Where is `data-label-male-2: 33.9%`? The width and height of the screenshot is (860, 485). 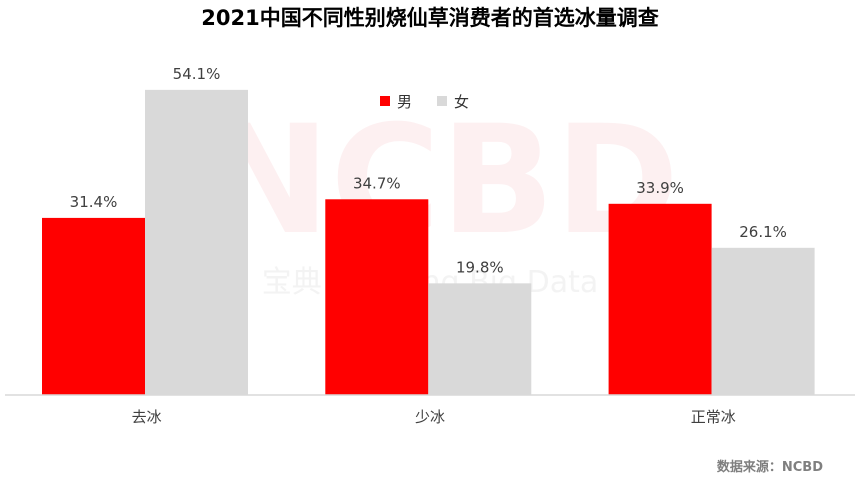
data-label-male-2: 33.9% is located at coordinates (660, 188).